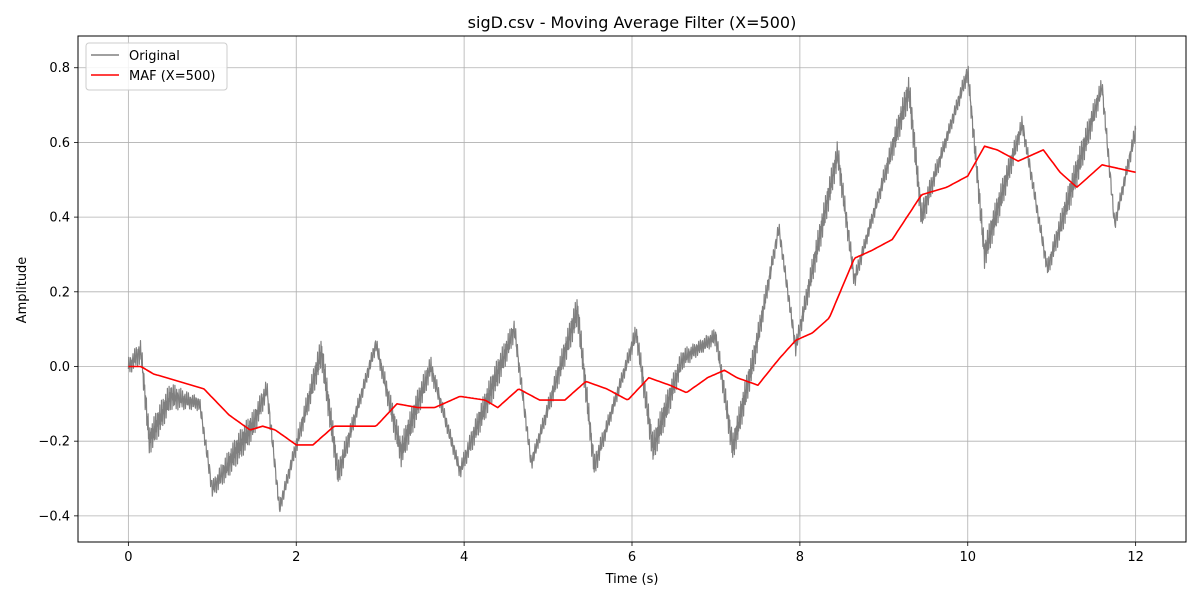  Describe the element at coordinates (59, 292) in the screenshot. I see `y-tick-label: 0.2` at that location.